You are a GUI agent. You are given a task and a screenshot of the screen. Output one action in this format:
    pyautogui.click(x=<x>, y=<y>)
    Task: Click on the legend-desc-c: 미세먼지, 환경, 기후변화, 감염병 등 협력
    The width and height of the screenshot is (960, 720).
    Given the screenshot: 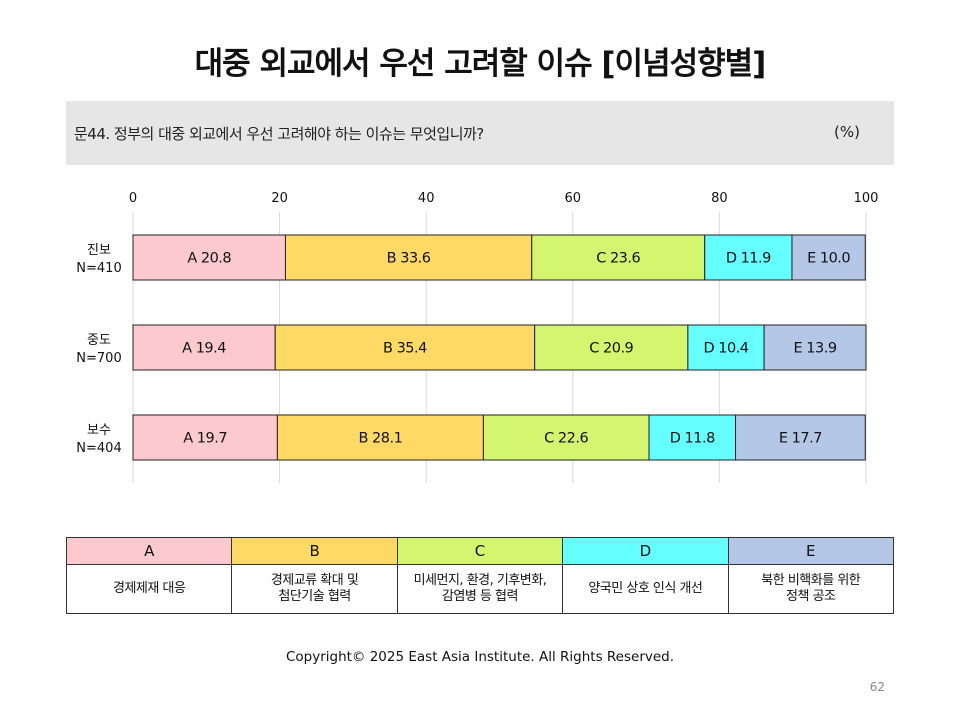 What is the action you would take?
    pyautogui.click(x=480, y=589)
    